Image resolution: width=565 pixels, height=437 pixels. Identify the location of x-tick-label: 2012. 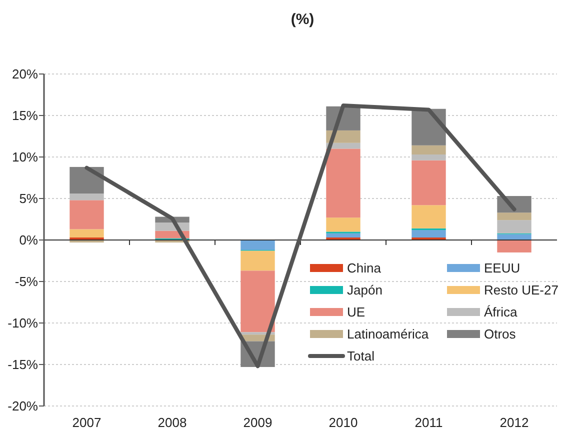
(514, 422).